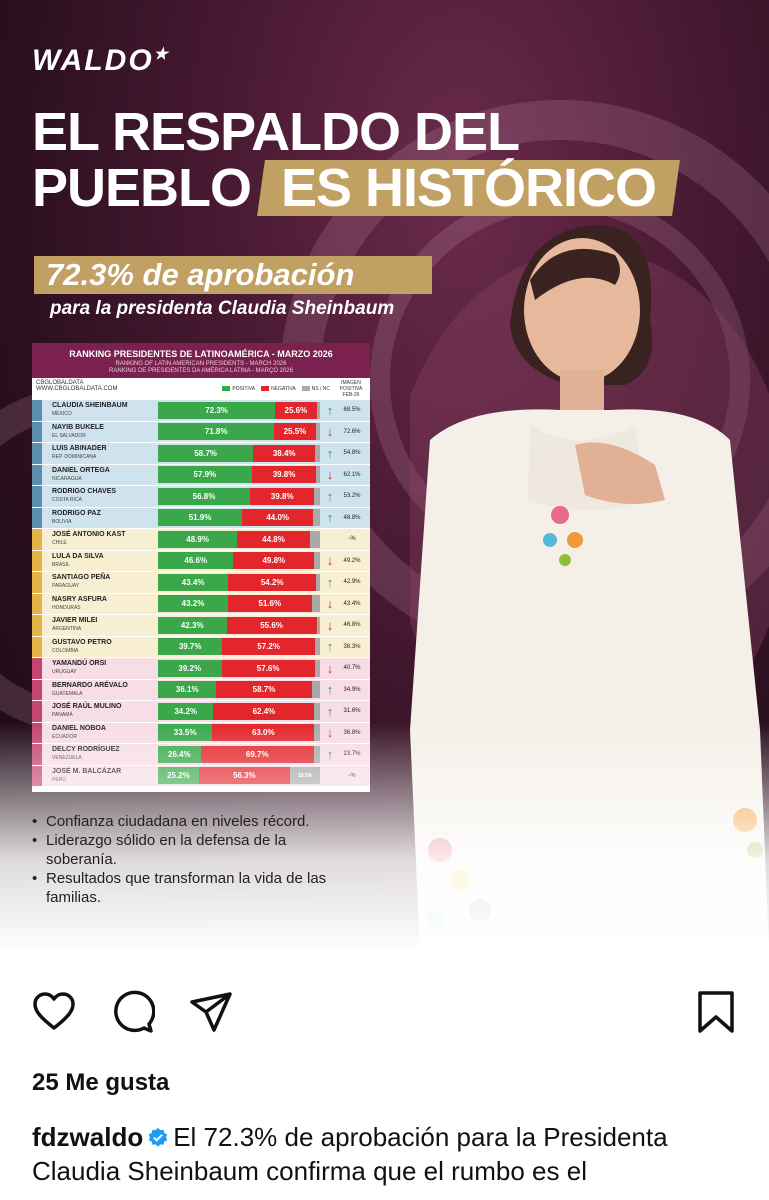  What do you see at coordinates (273, 539) in the screenshot?
I see `negative-label: 44.8%` at bounding box center [273, 539].